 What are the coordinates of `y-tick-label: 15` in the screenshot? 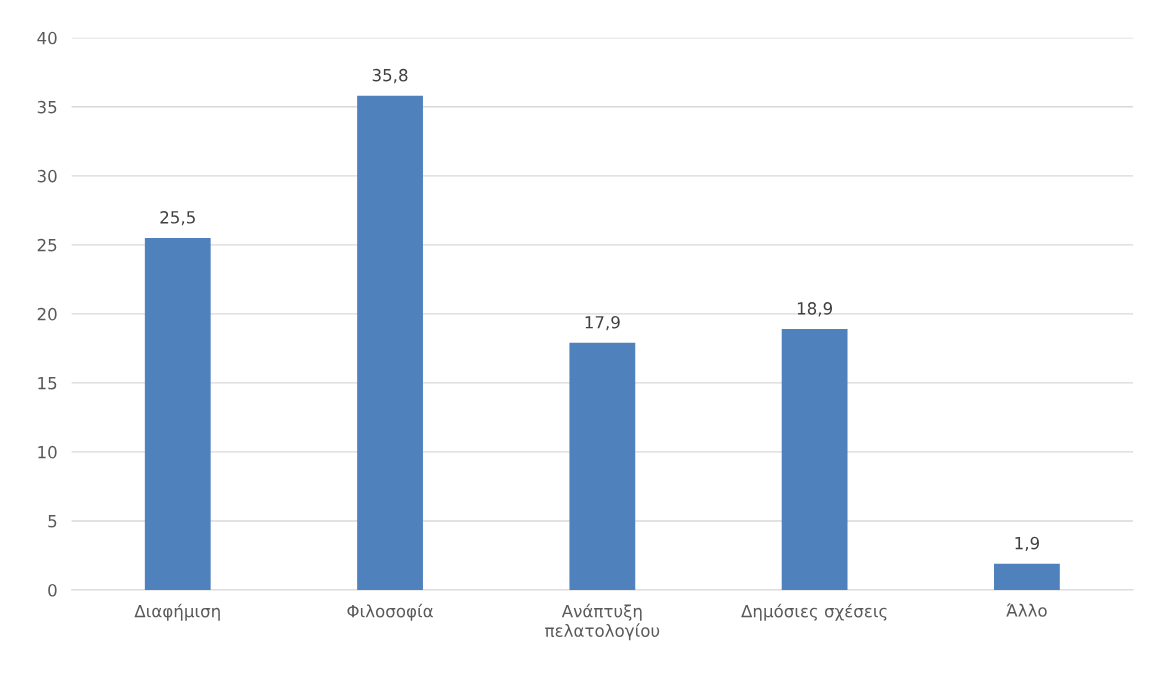 It's located at (47, 383).